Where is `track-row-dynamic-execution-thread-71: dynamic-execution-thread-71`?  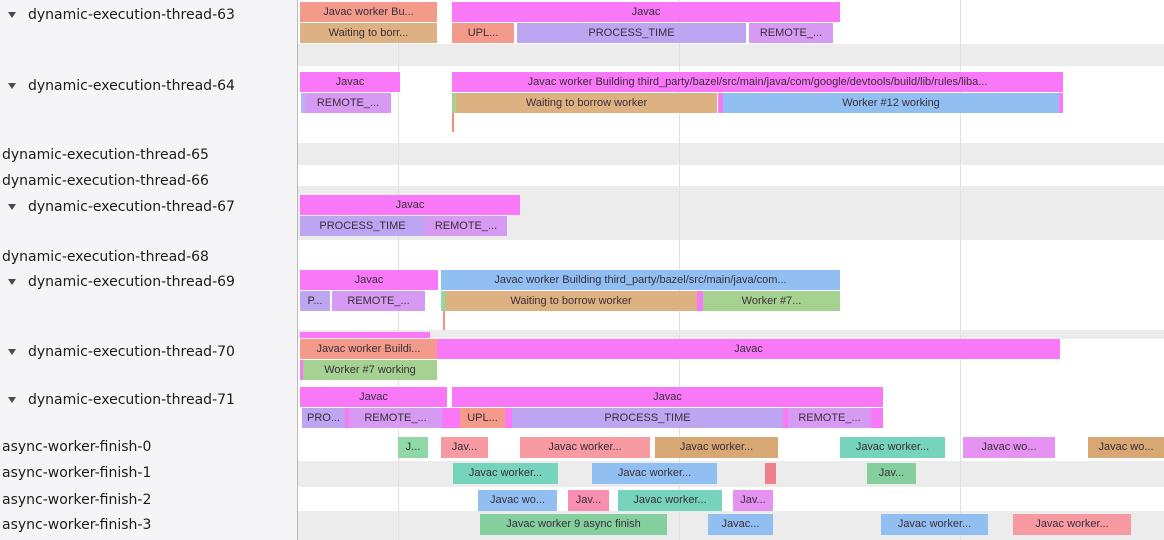 track-row-dynamic-execution-thread-71: dynamic-execution-thread-71 is located at coordinates (148, 400).